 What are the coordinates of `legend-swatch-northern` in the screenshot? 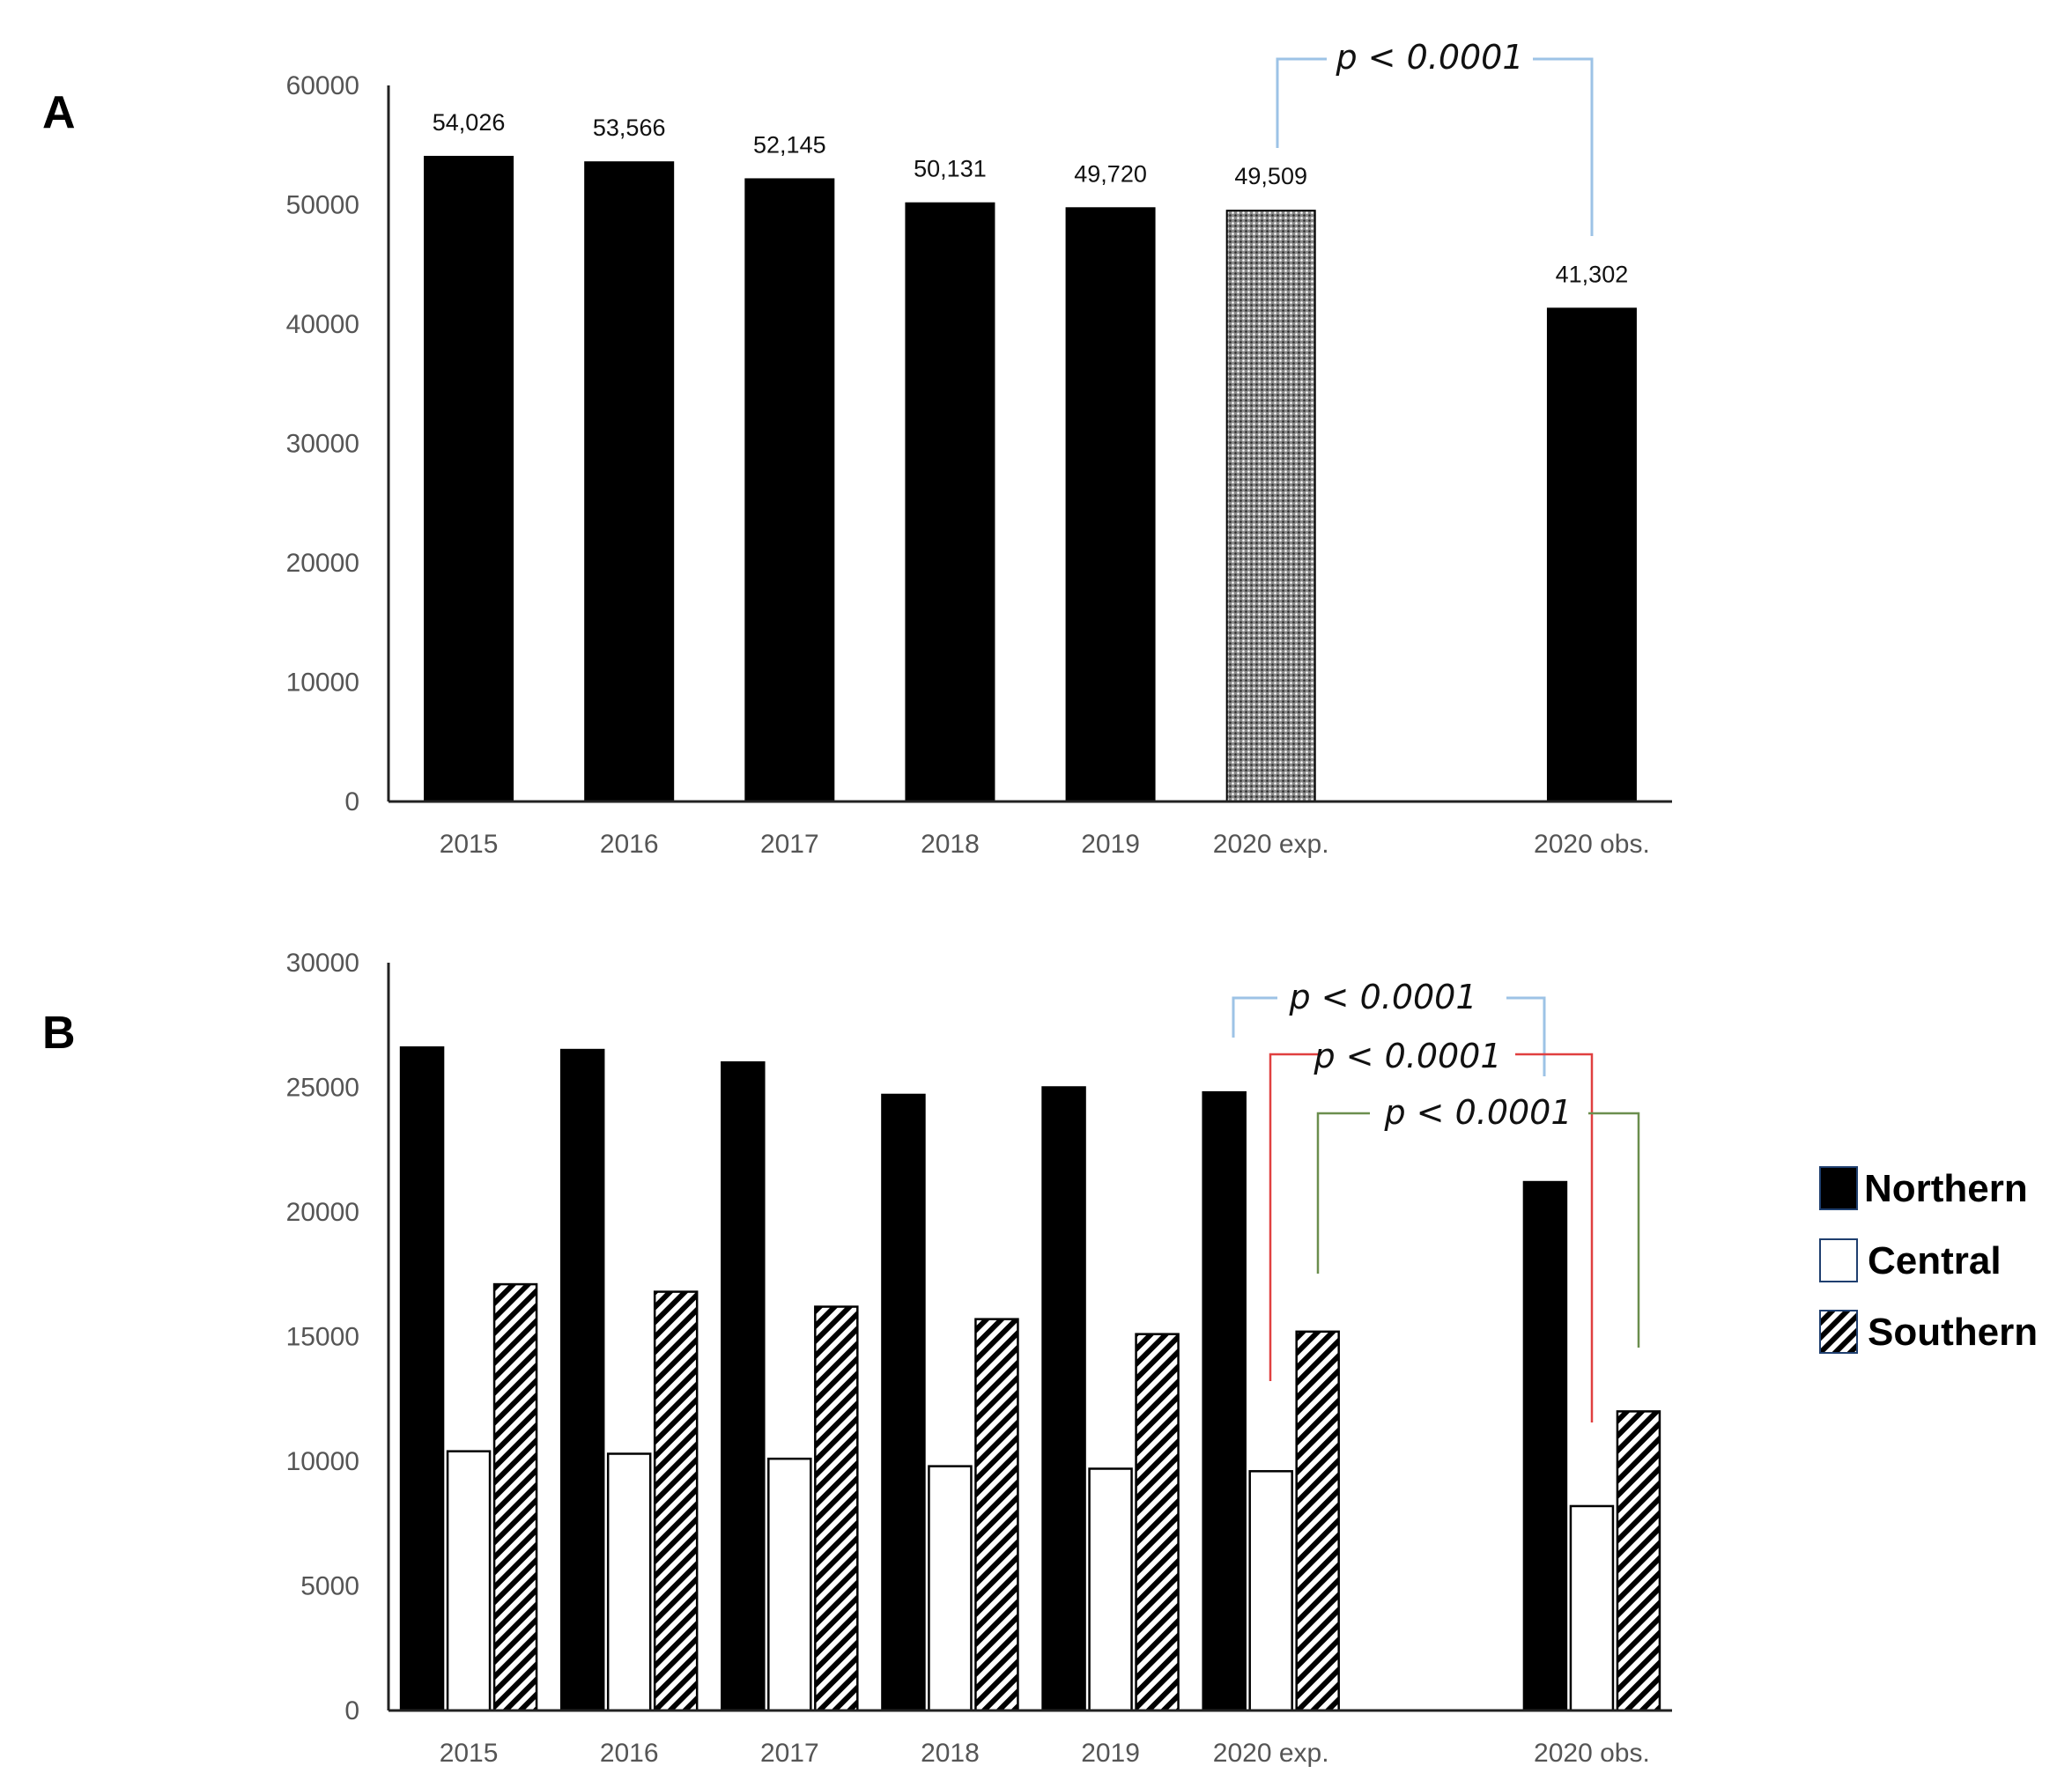 It's located at (1838, 1188).